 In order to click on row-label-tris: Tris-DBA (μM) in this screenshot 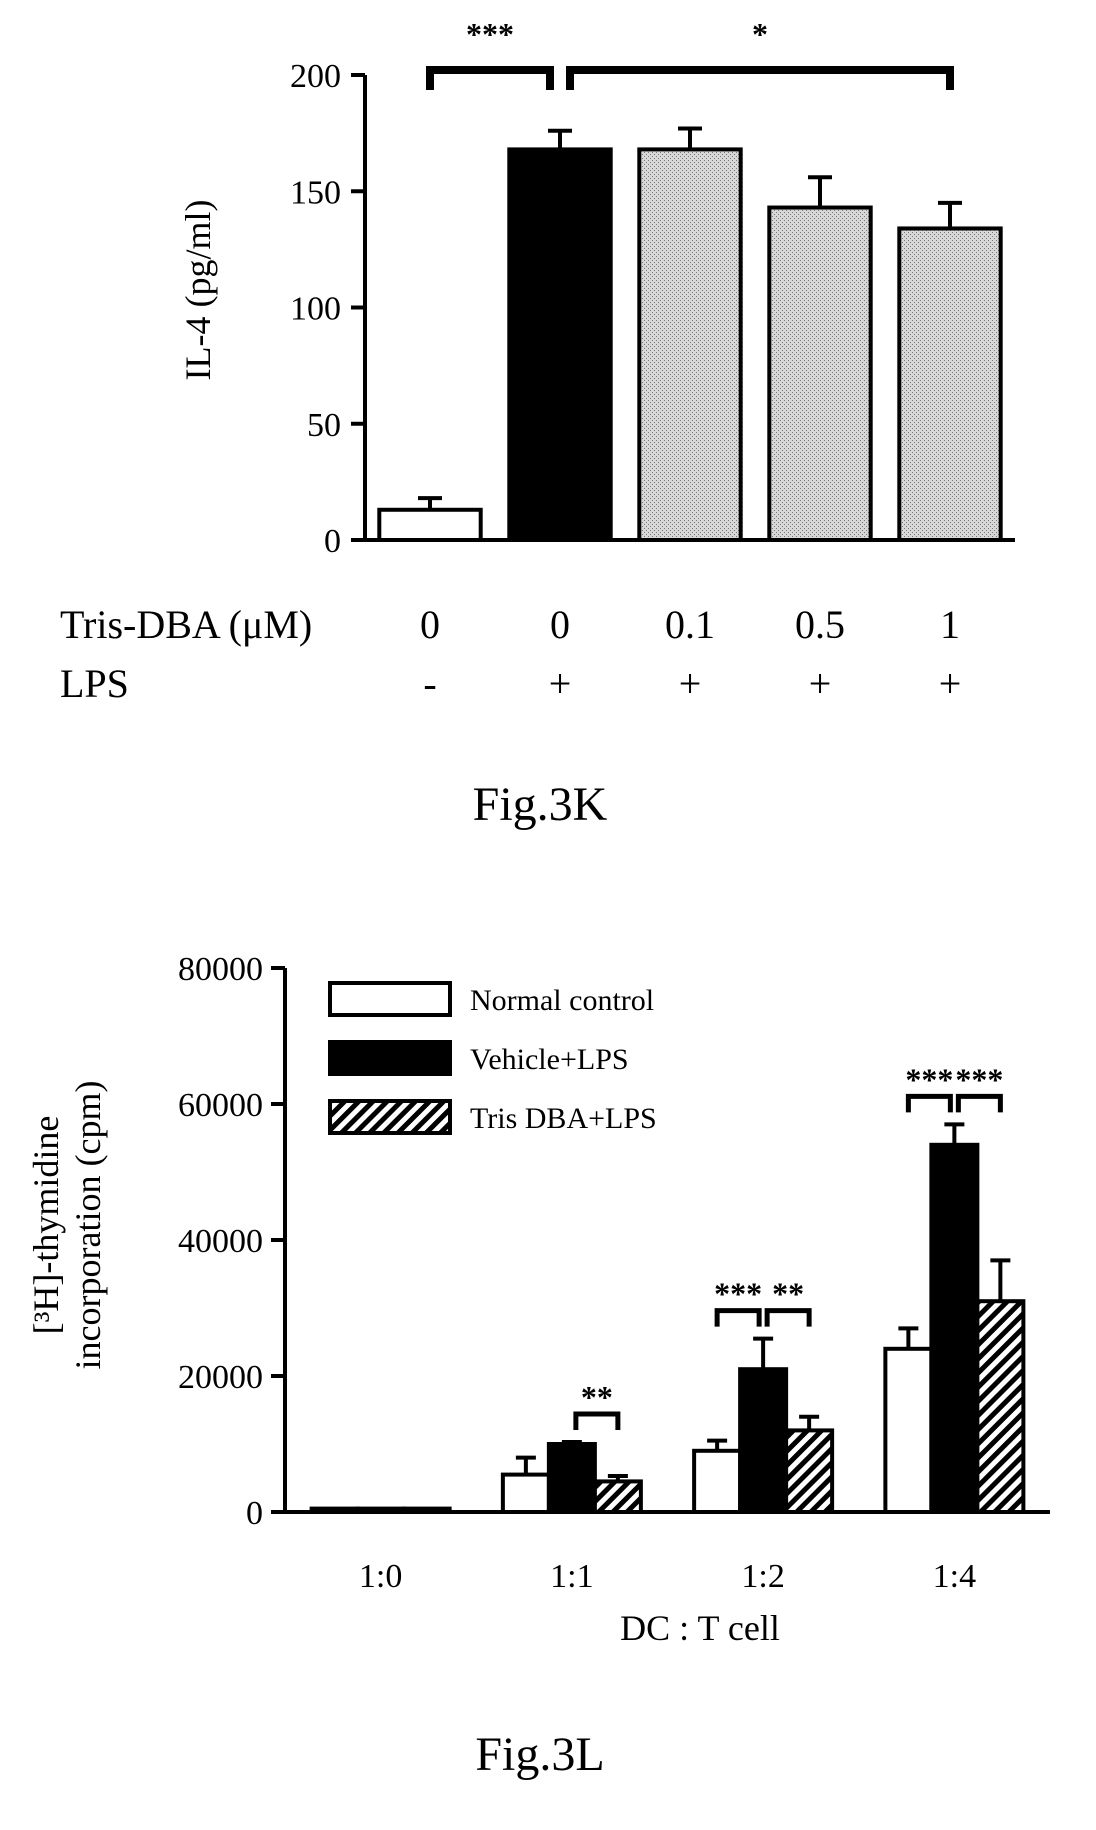, I will do `click(186, 624)`.